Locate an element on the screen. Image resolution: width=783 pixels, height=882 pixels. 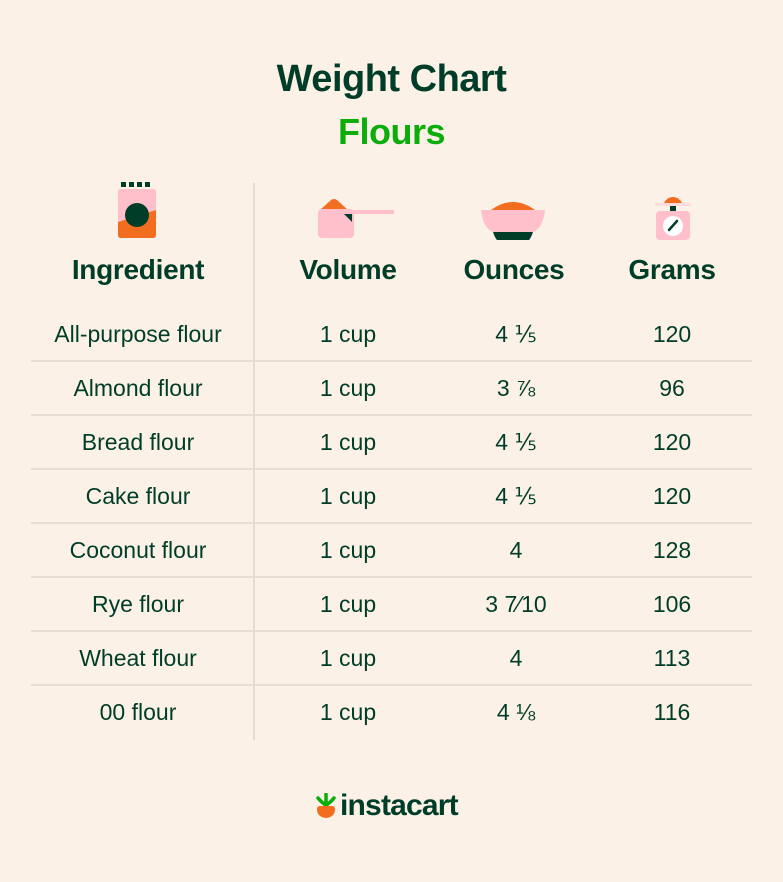
grams-cell: 116 is located at coordinates (672, 712).